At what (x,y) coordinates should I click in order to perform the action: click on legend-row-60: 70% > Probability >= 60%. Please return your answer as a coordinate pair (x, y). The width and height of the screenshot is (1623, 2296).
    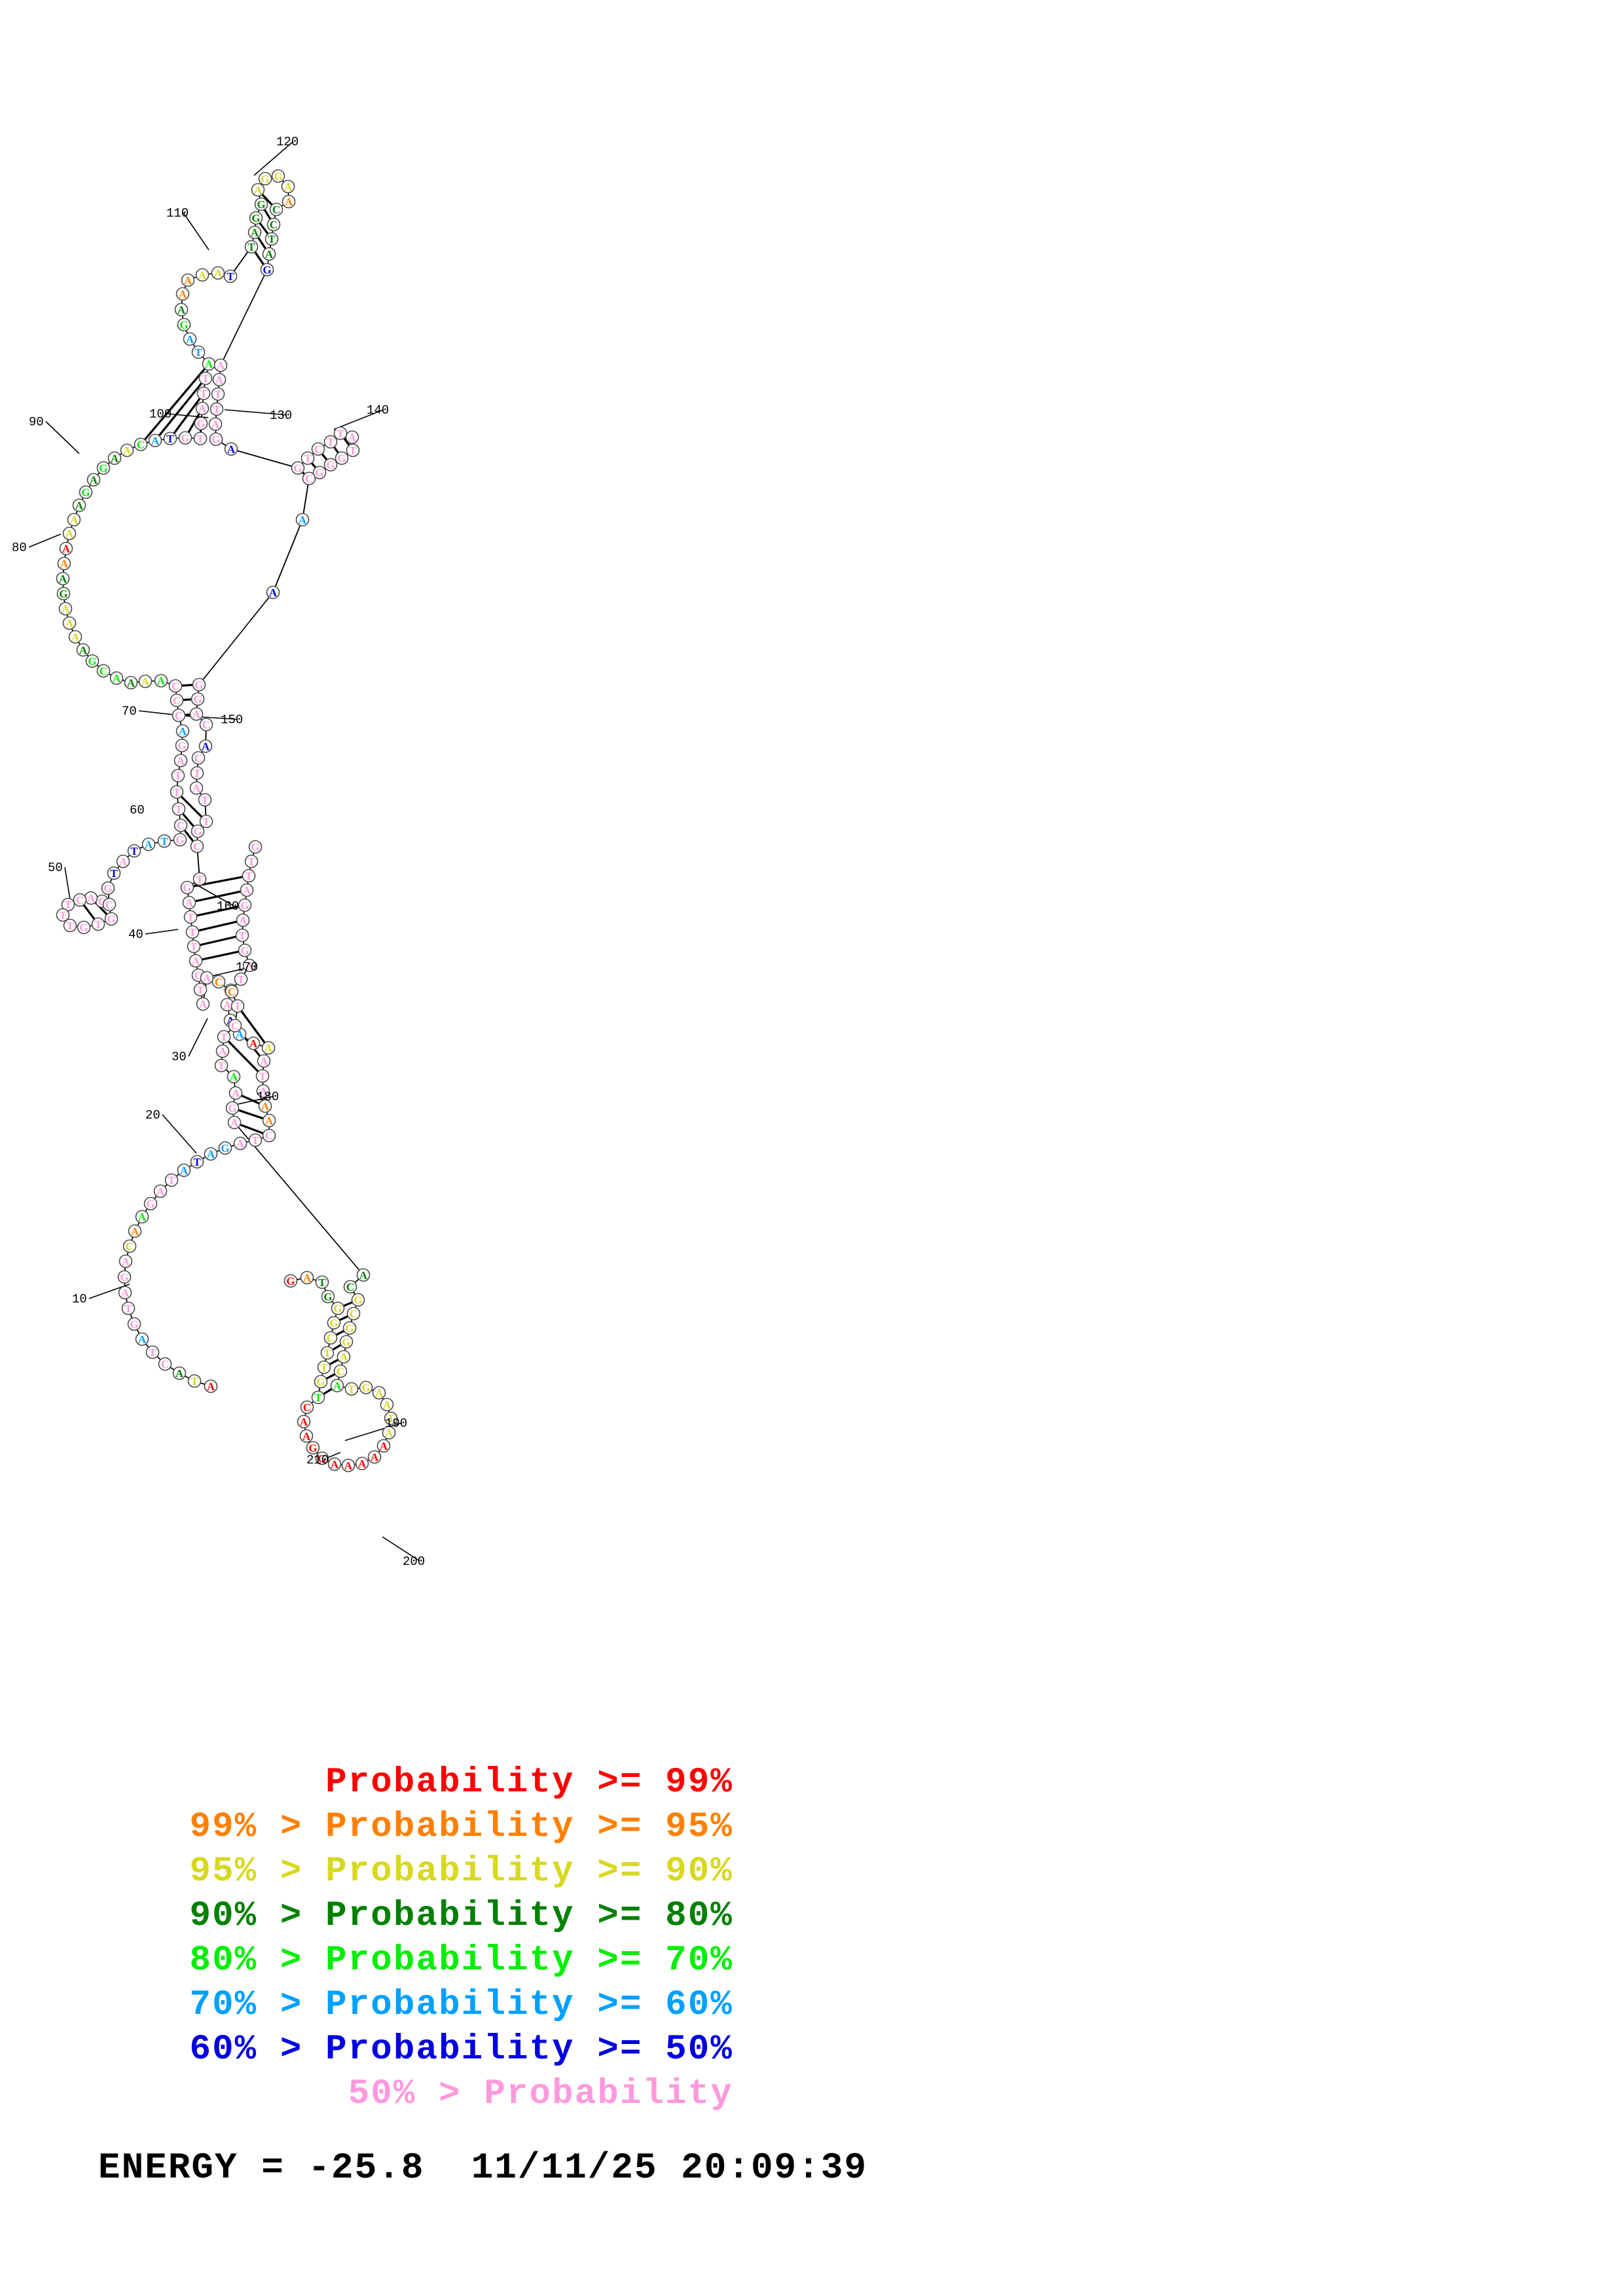
    Looking at the image, I should click on (461, 2005).